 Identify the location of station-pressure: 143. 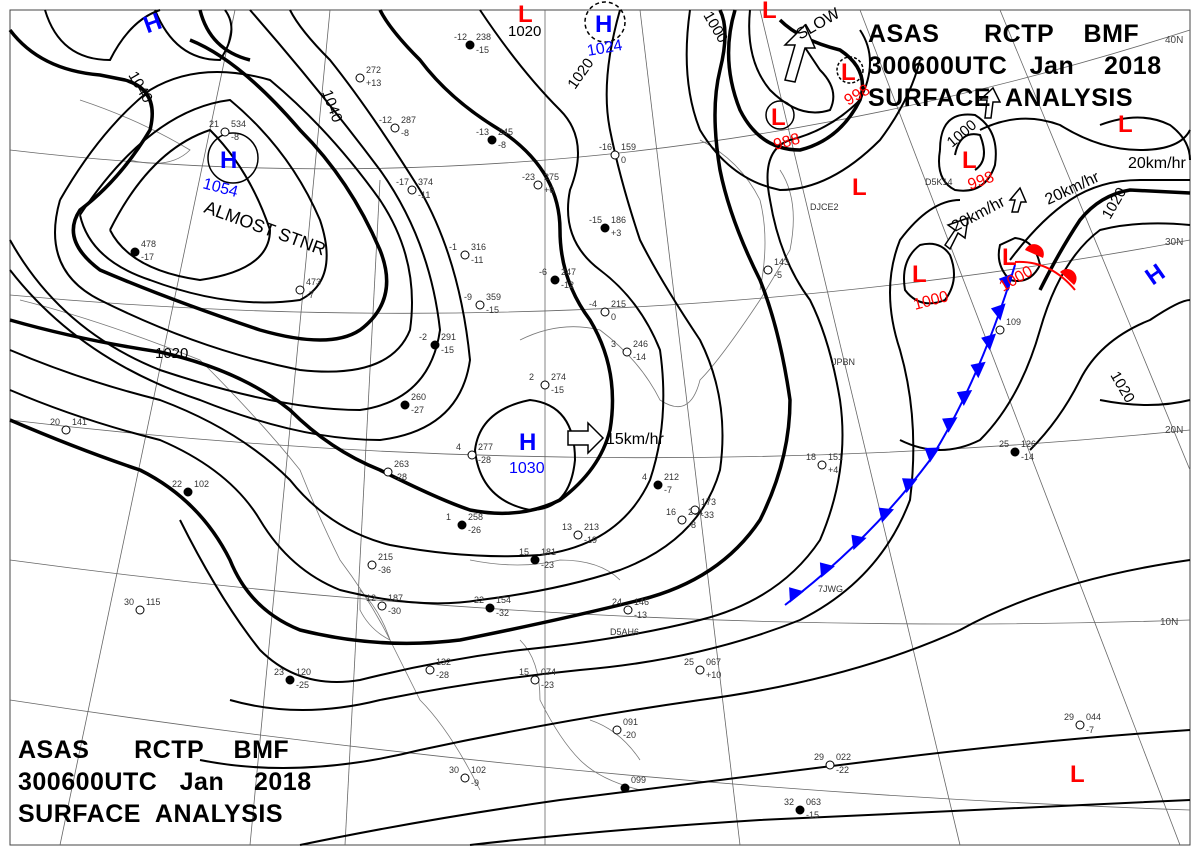
(781, 262).